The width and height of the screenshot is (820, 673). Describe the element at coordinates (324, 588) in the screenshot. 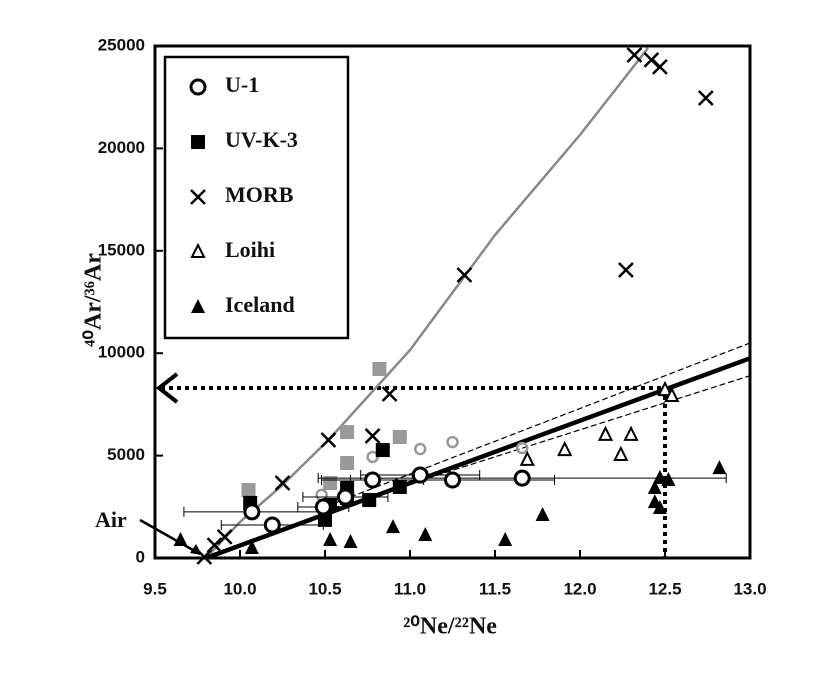

I see `x-tick-label: 10.5` at that location.